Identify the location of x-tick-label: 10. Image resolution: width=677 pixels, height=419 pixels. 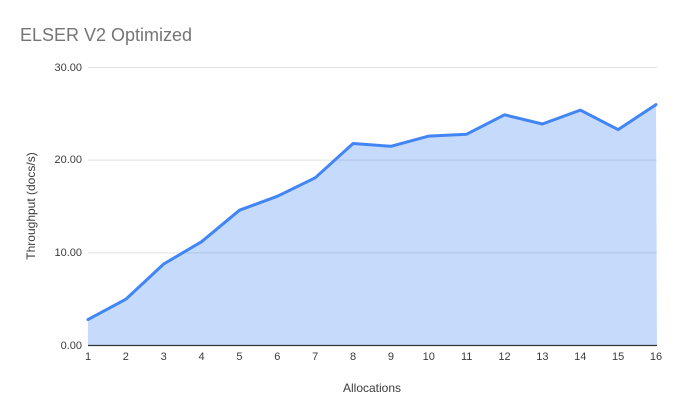
(428, 357).